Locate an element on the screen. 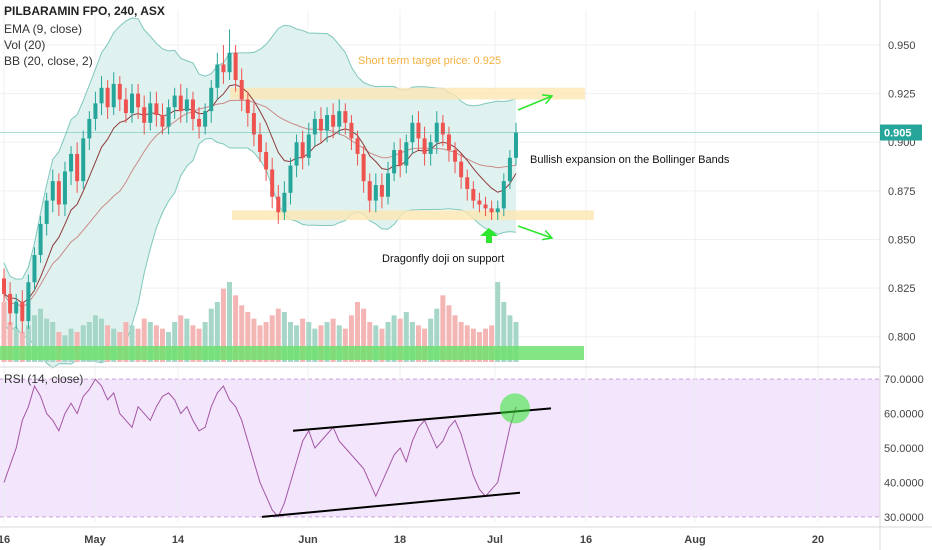 The height and width of the screenshot is (550, 932). x-tick-label: May is located at coordinates (95, 540).